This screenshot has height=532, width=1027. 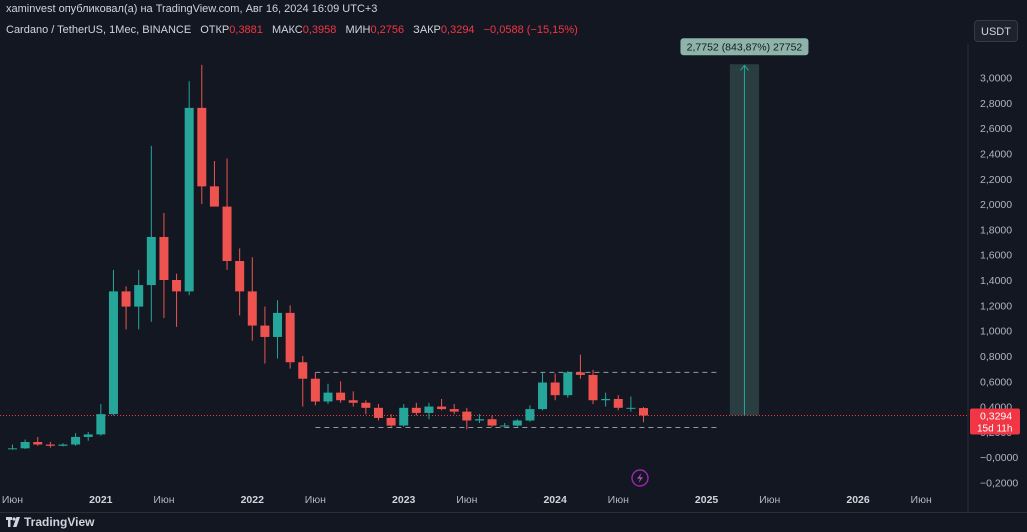 I want to click on tradingview-logo-icon, so click(x=13, y=522).